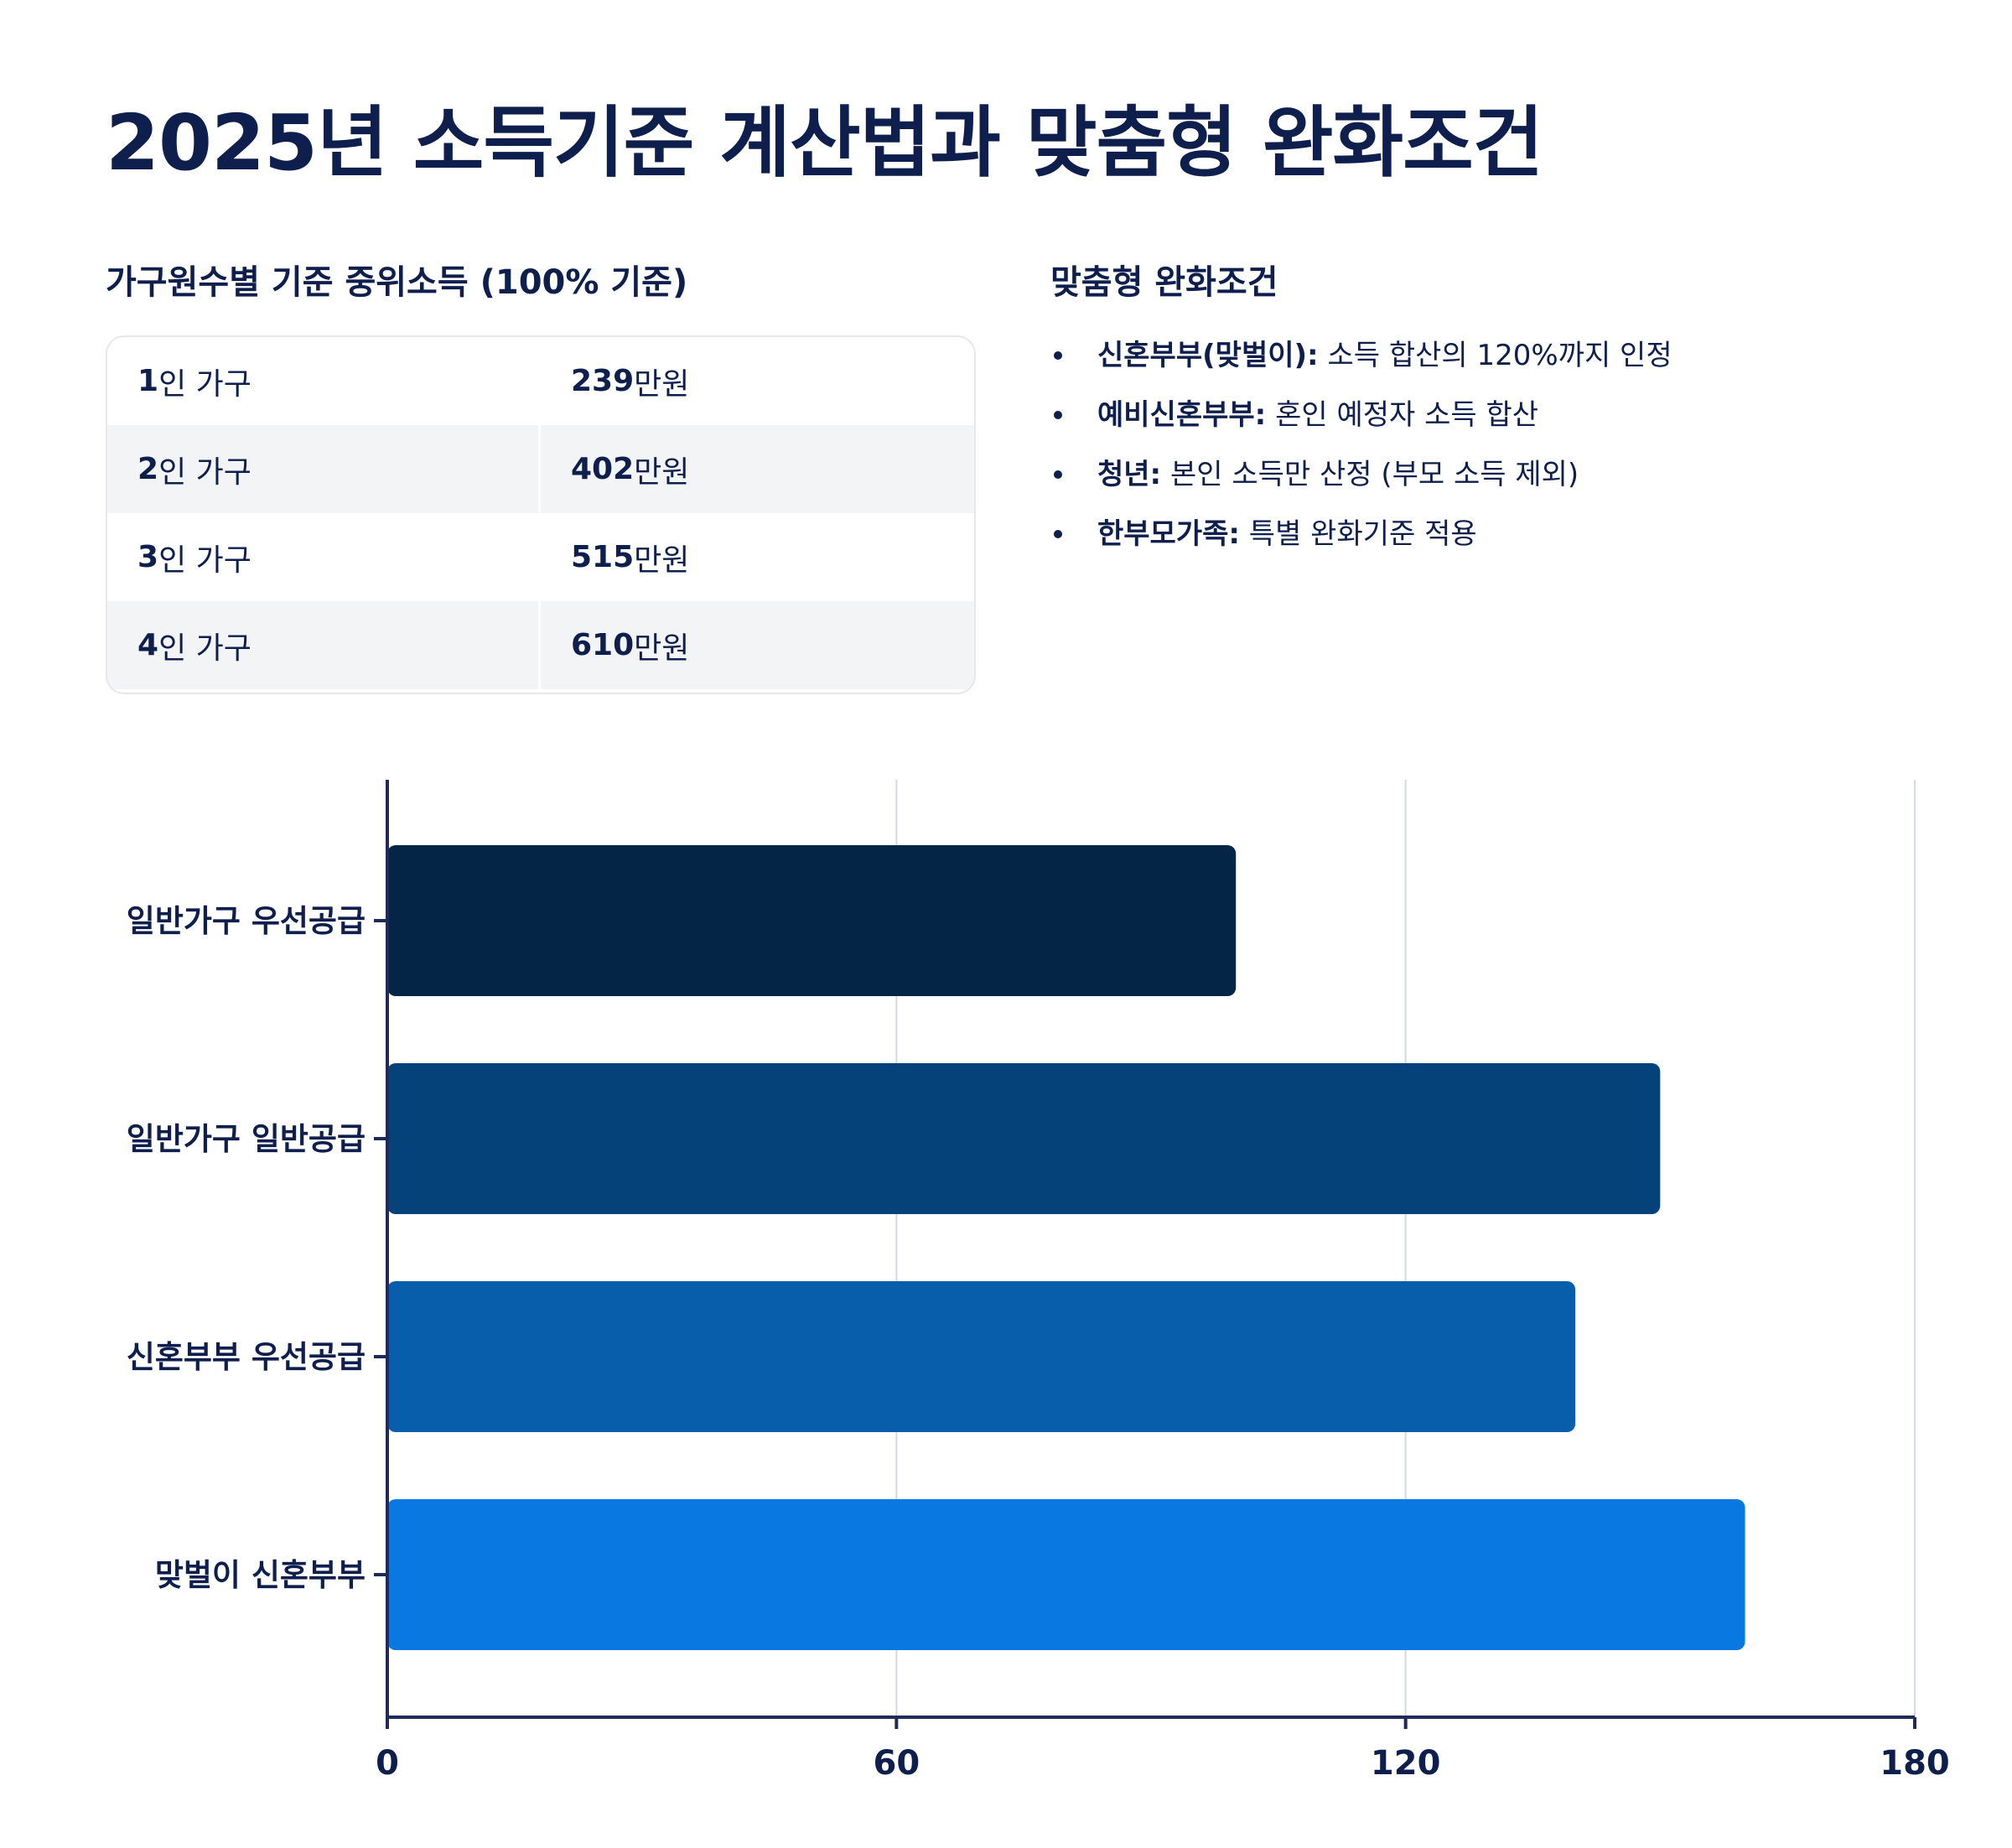  I want to click on household-number: 1, so click(148, 381).